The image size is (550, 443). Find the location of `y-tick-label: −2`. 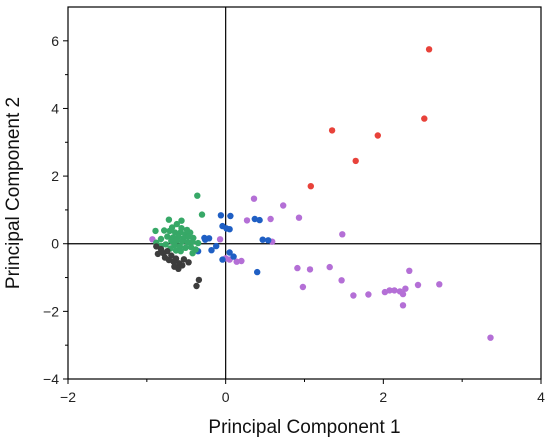

y-tick-label: −2 is located at coordinates (51, 311).